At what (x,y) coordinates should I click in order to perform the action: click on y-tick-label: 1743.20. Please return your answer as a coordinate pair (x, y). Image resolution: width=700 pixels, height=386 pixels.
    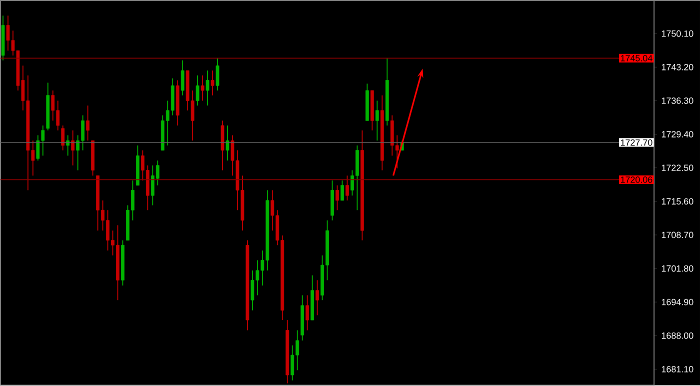
    Looking at the image, I should click on (678, 67).